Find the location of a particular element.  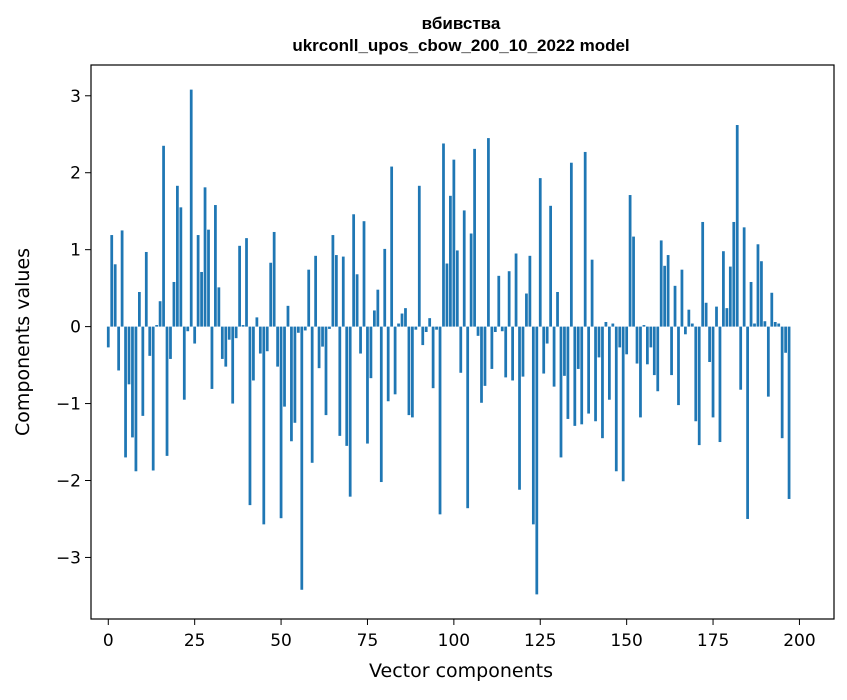

y-tick-label: 1 is located at coordinates (75, 251).